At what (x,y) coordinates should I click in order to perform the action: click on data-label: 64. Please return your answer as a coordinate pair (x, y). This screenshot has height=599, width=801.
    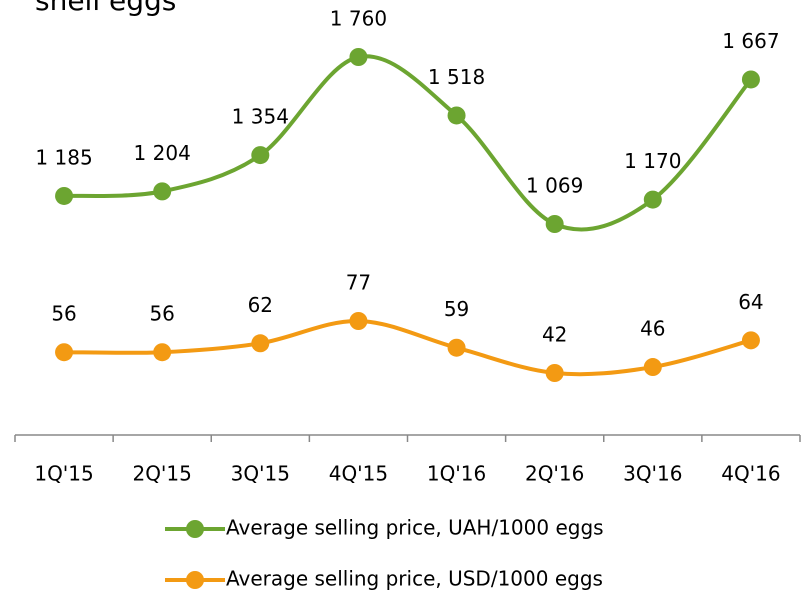
    Looking at the image, I should click on (750, 302).